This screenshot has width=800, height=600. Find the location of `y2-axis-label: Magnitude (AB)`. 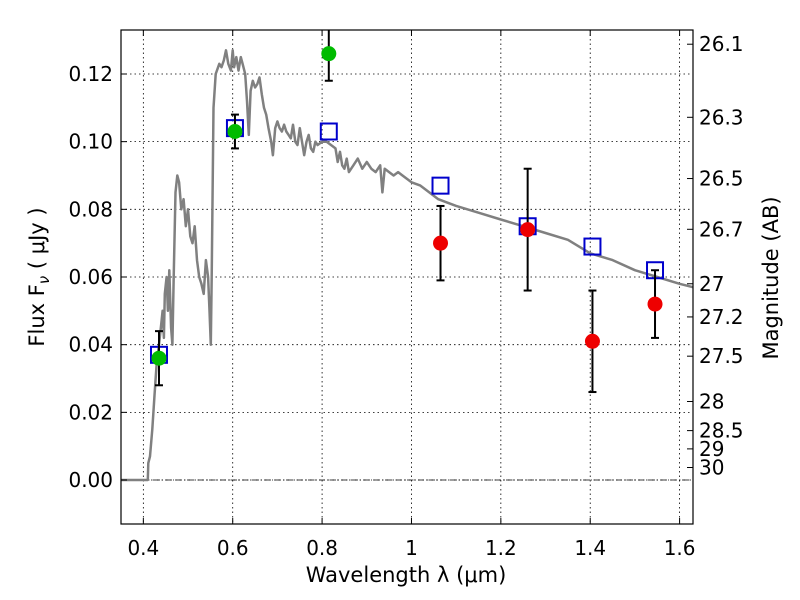

y2-axis-label: Magnitude (AB) is located at coordinates (771, 277).